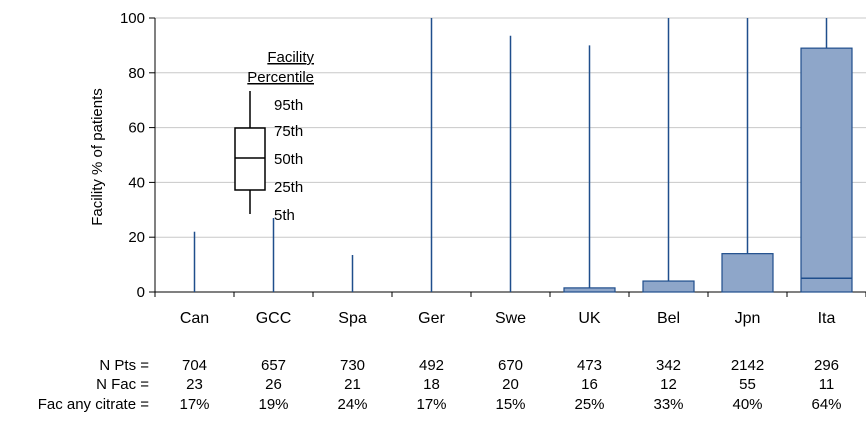 The width and height of the screenshot is (866, 424). Describe the element at coordinates (250, 159) in the screenshot. I see `legend-box` at that location.